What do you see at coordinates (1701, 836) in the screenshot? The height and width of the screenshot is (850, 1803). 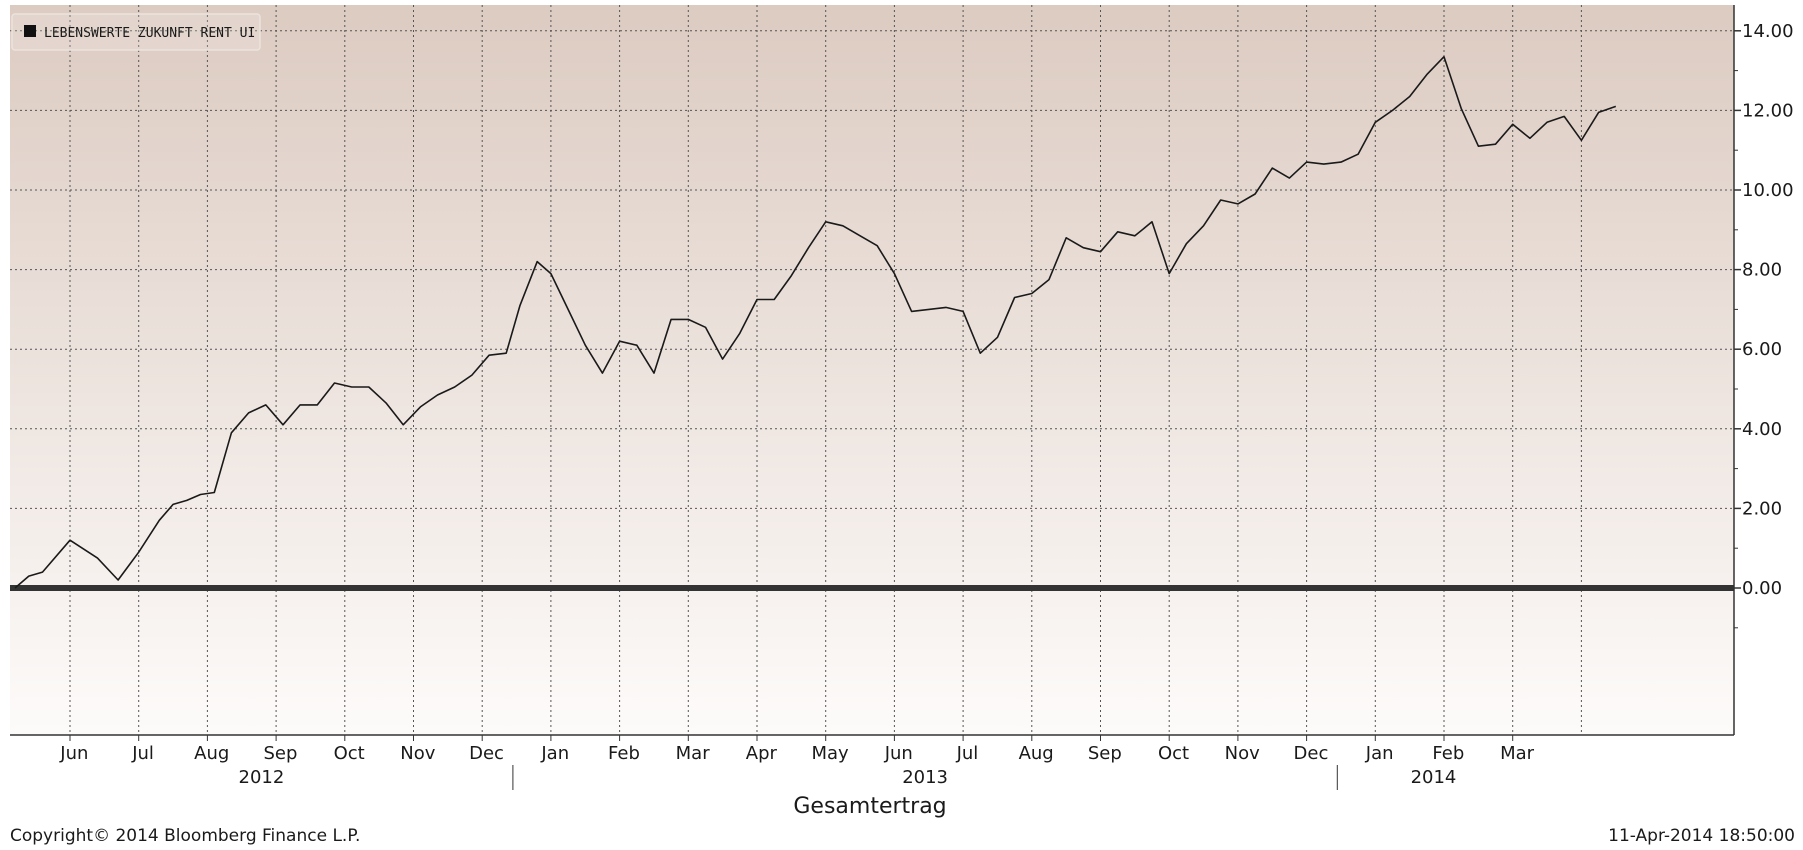 I see `timestamp-text: 11-Apr-2014 18:50:00` at bounding box center [1701, 836].